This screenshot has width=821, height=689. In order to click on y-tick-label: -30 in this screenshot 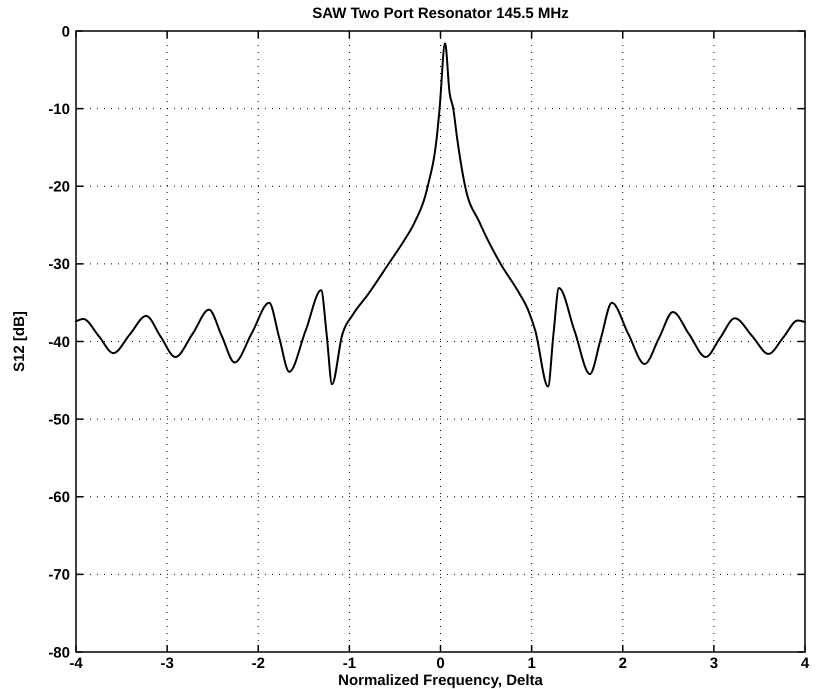, I will do `click(59, 265)`.